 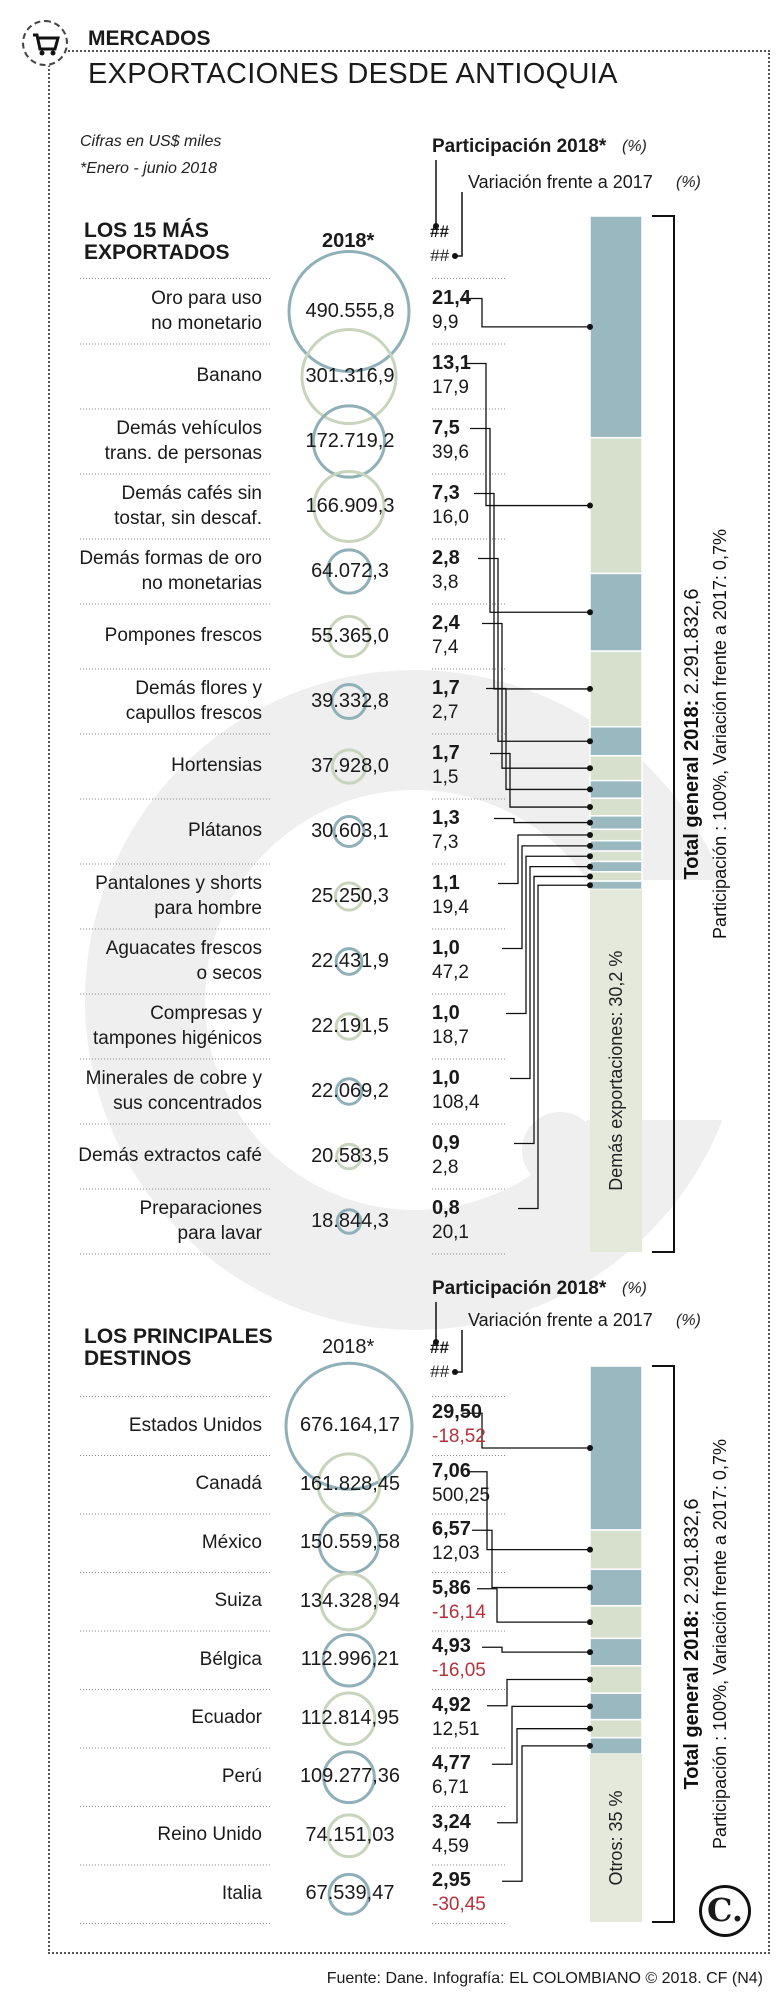 What do you see at coordinates (446, 1142) in the screenshot?
I see `participation-value: 0,9` at bounding box center [446, 1142].